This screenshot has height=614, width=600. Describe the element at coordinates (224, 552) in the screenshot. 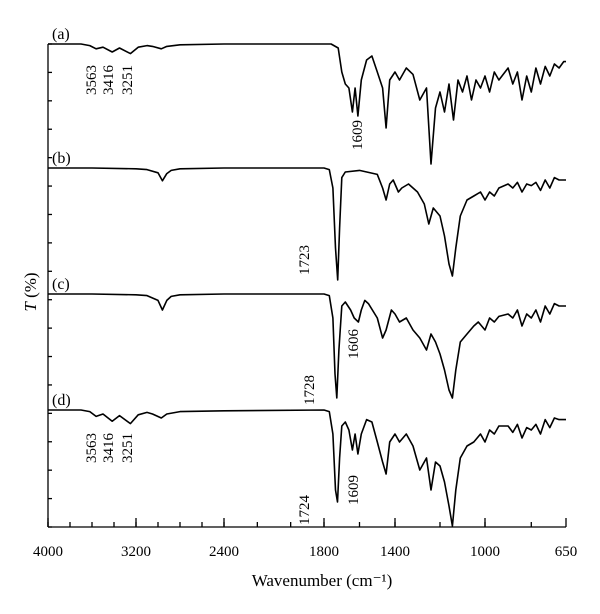

I see `x-tick-label: 2400` at that location.